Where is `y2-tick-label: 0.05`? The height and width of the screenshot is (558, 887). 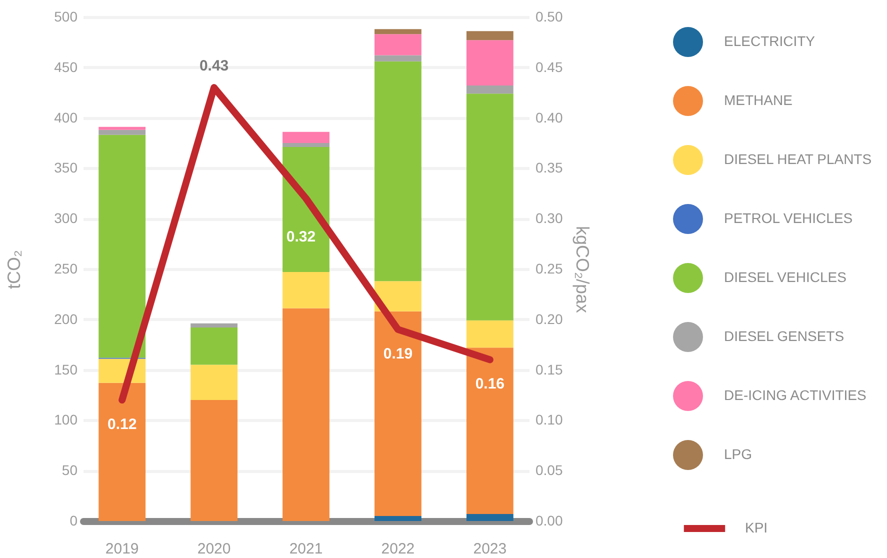 y2-tick-label: 0.05 is located at coordinates (549, 470).